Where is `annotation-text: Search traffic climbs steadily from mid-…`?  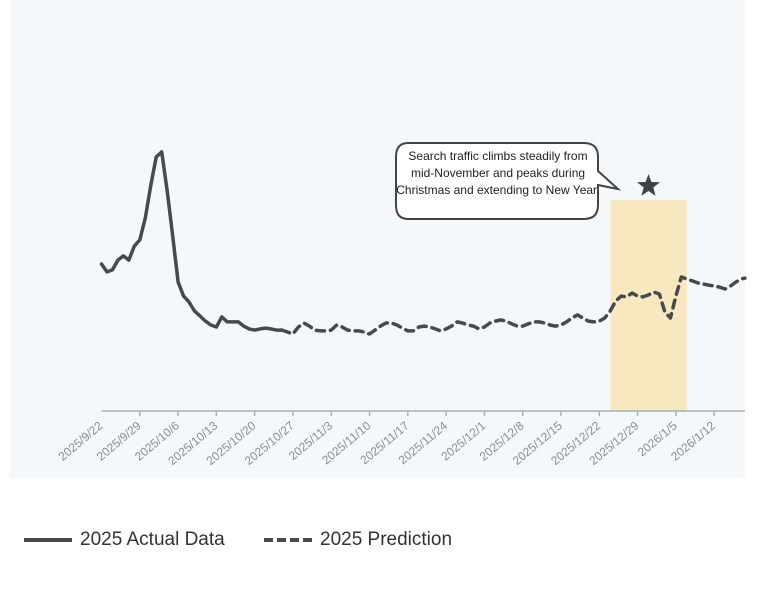
annotation-text: Search traffic climbs steadily from mid-… is located at coordinates (498, 173).